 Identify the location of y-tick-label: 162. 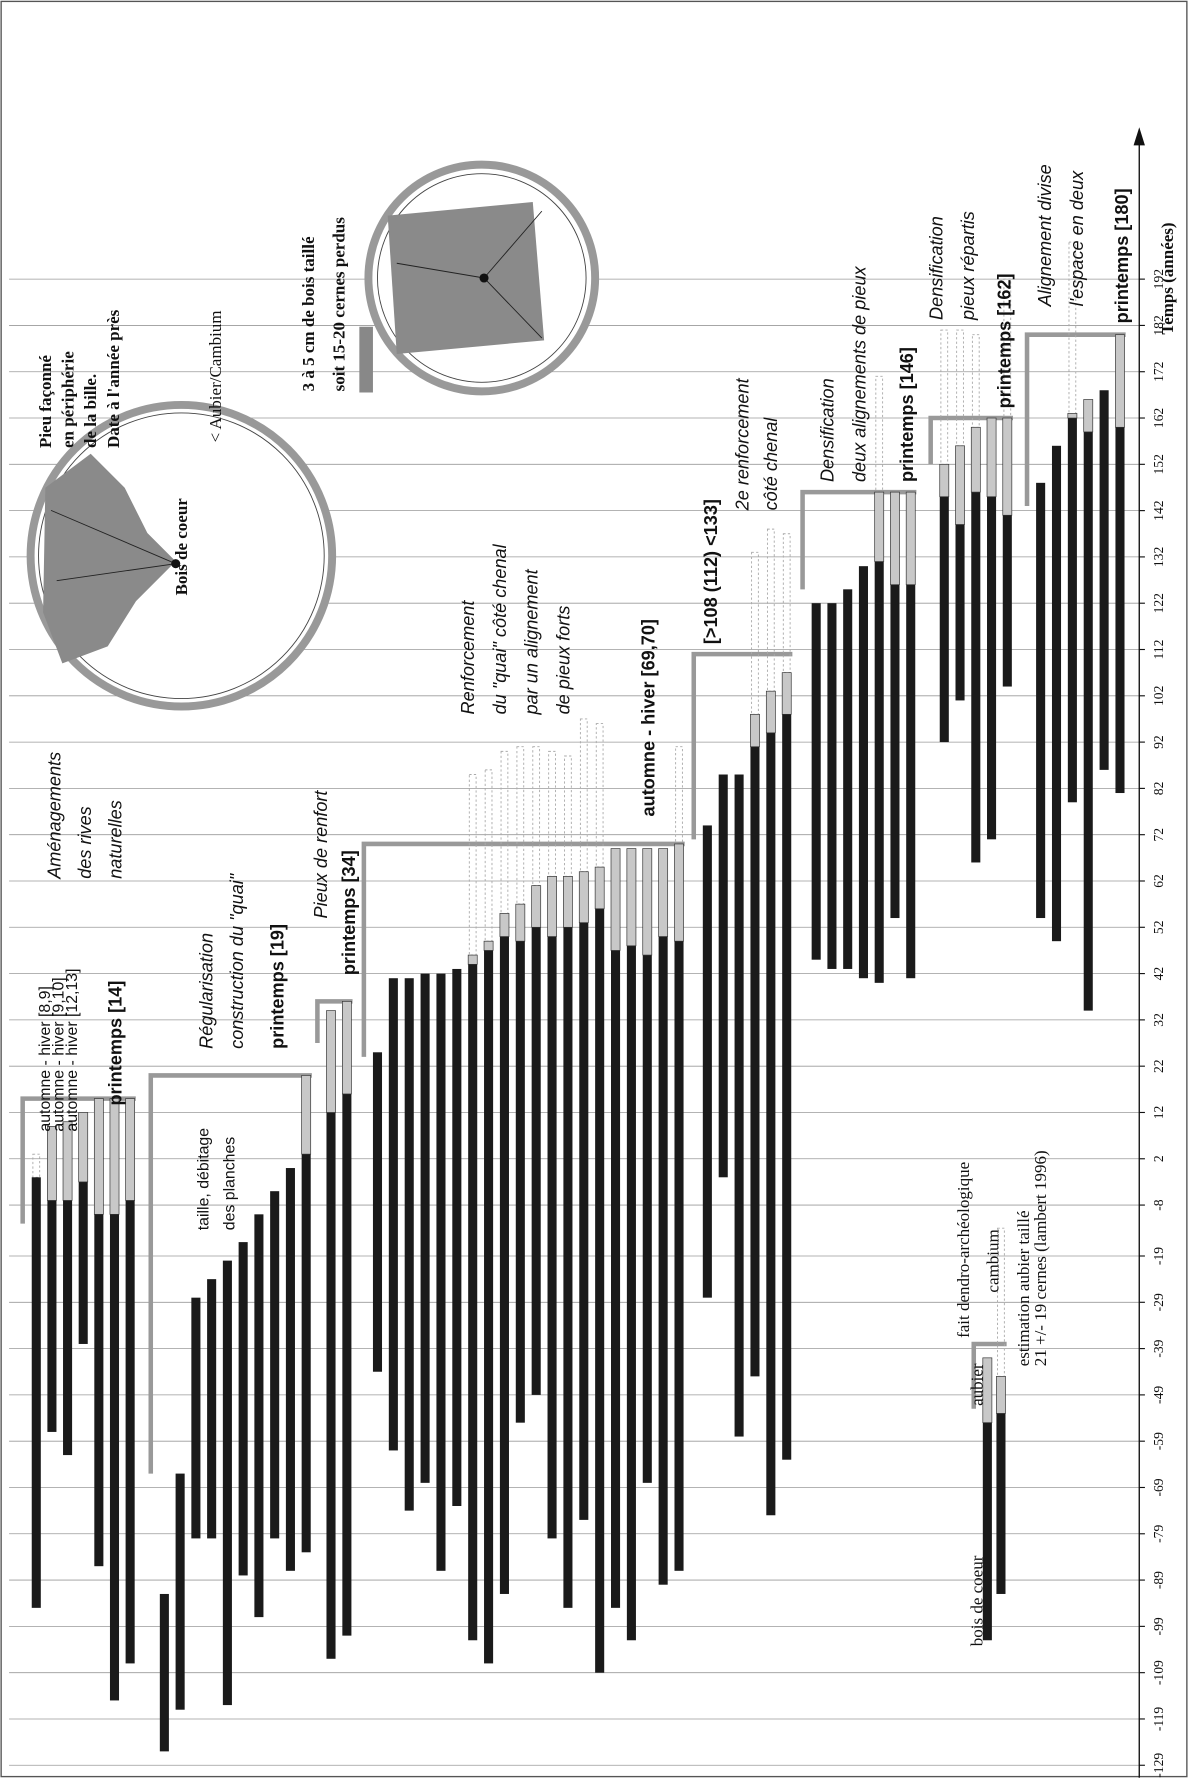
(1158, 418).